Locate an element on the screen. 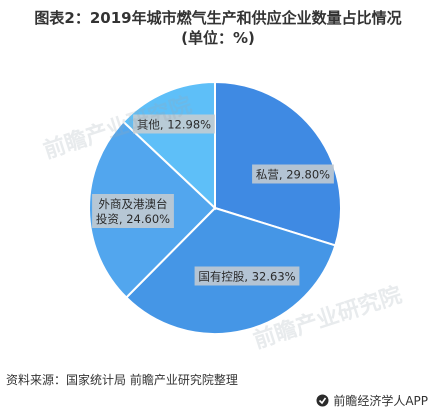 Image resolution: width=436 pixels, height=414 pixels. chart-subtitle: (单位：%) is located at coordinates (218, 38).